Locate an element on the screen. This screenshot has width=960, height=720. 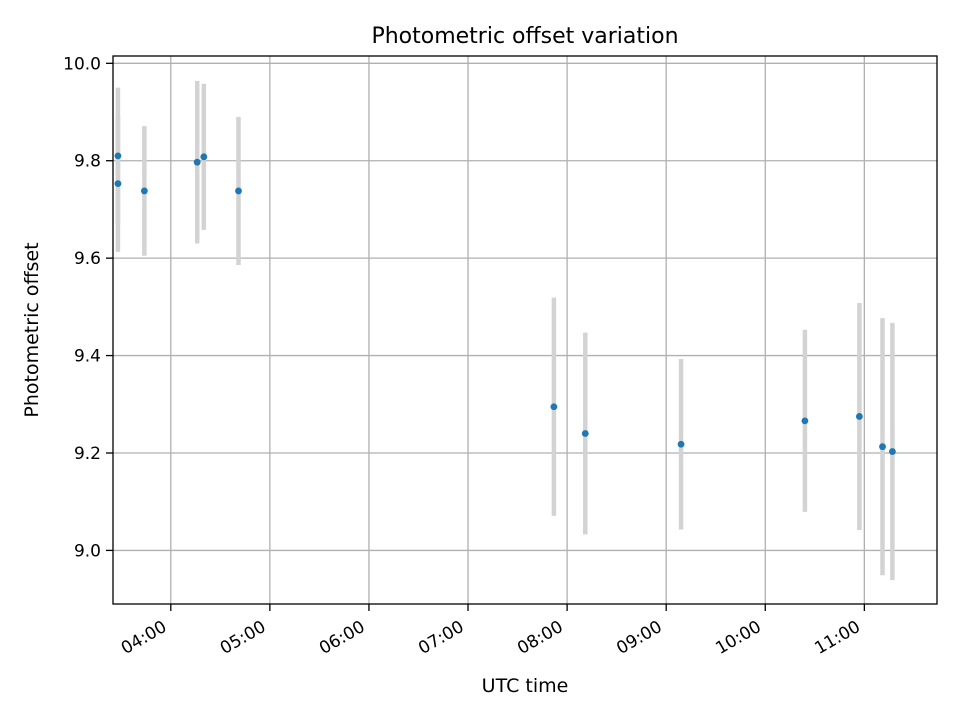
y-tick-label: 9.0 is located at coordinates (87, 551).